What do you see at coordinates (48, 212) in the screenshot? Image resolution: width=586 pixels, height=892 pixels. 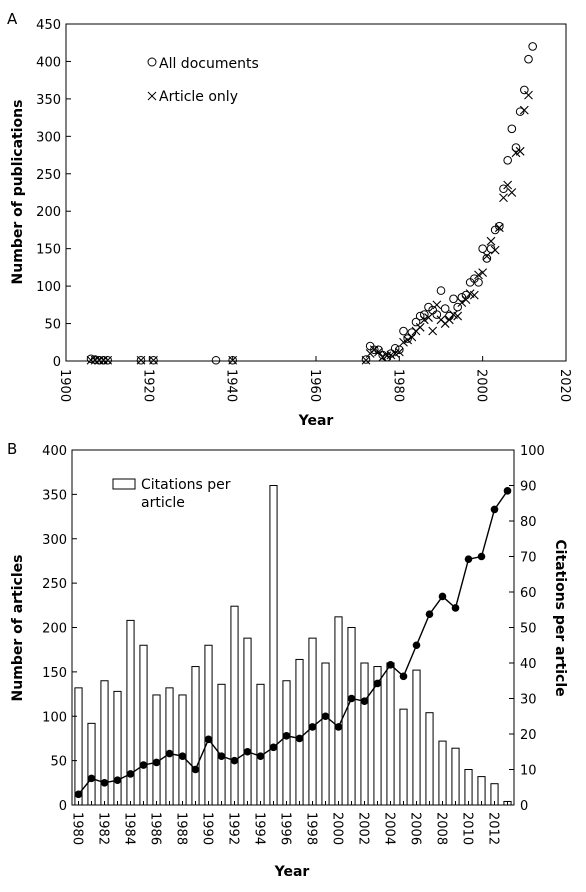 I see `y-tick-label: 200` at bounding box center [48, 212].